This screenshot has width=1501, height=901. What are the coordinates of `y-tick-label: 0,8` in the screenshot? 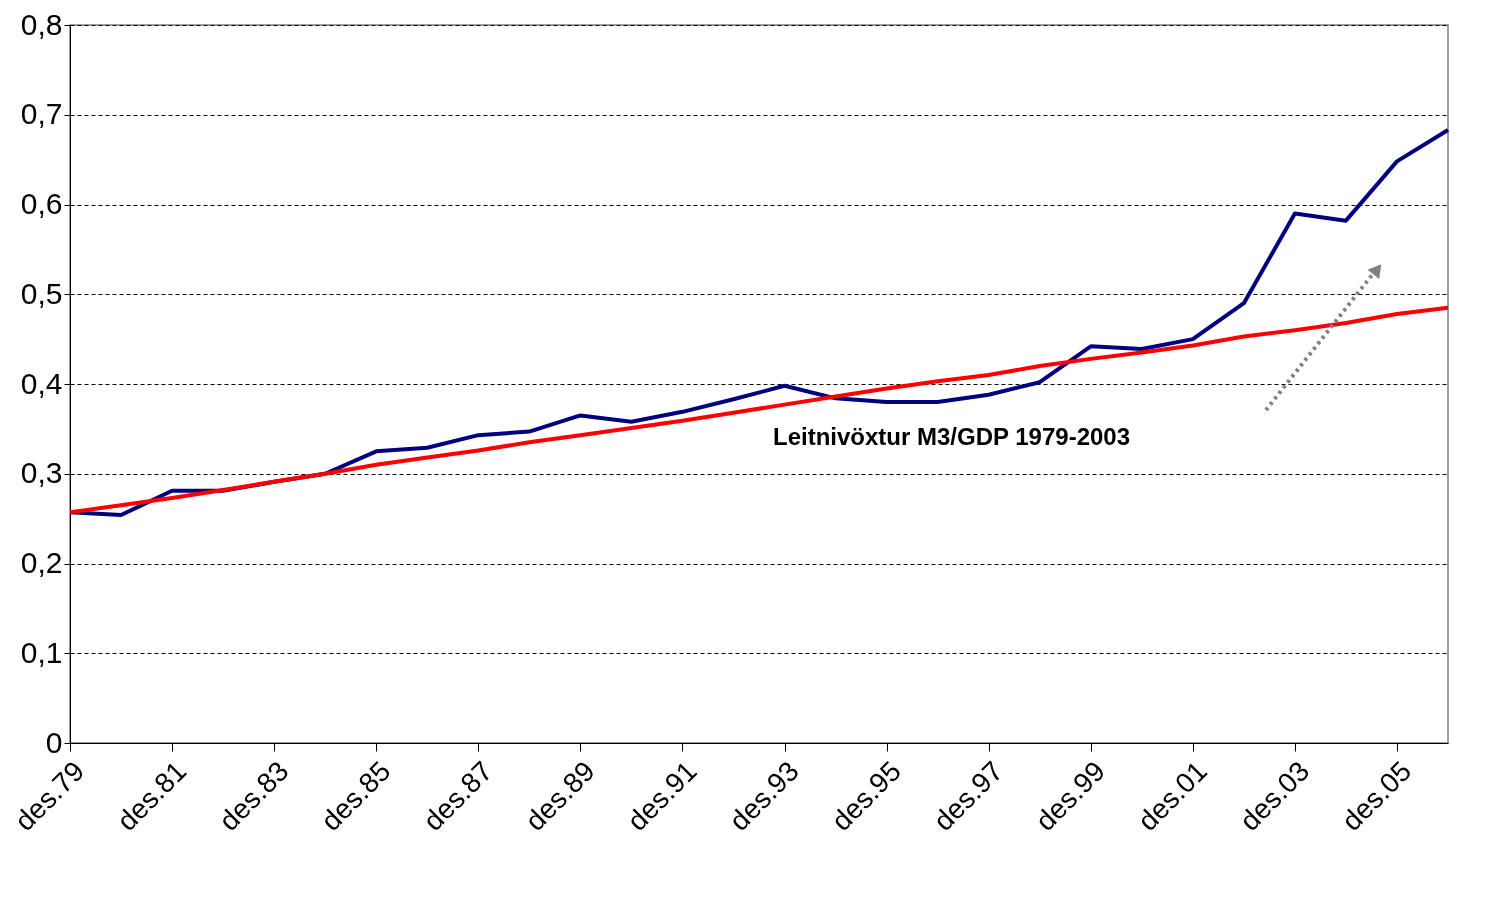 It's located at (41, 24).